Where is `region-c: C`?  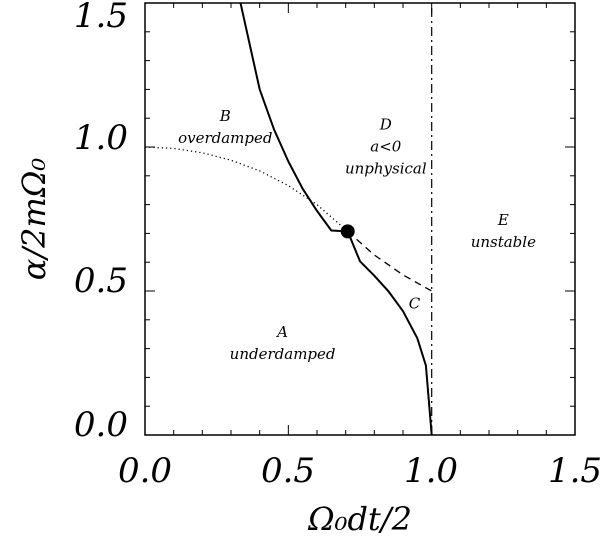 region-c: C is located at coordinates (415, 303).